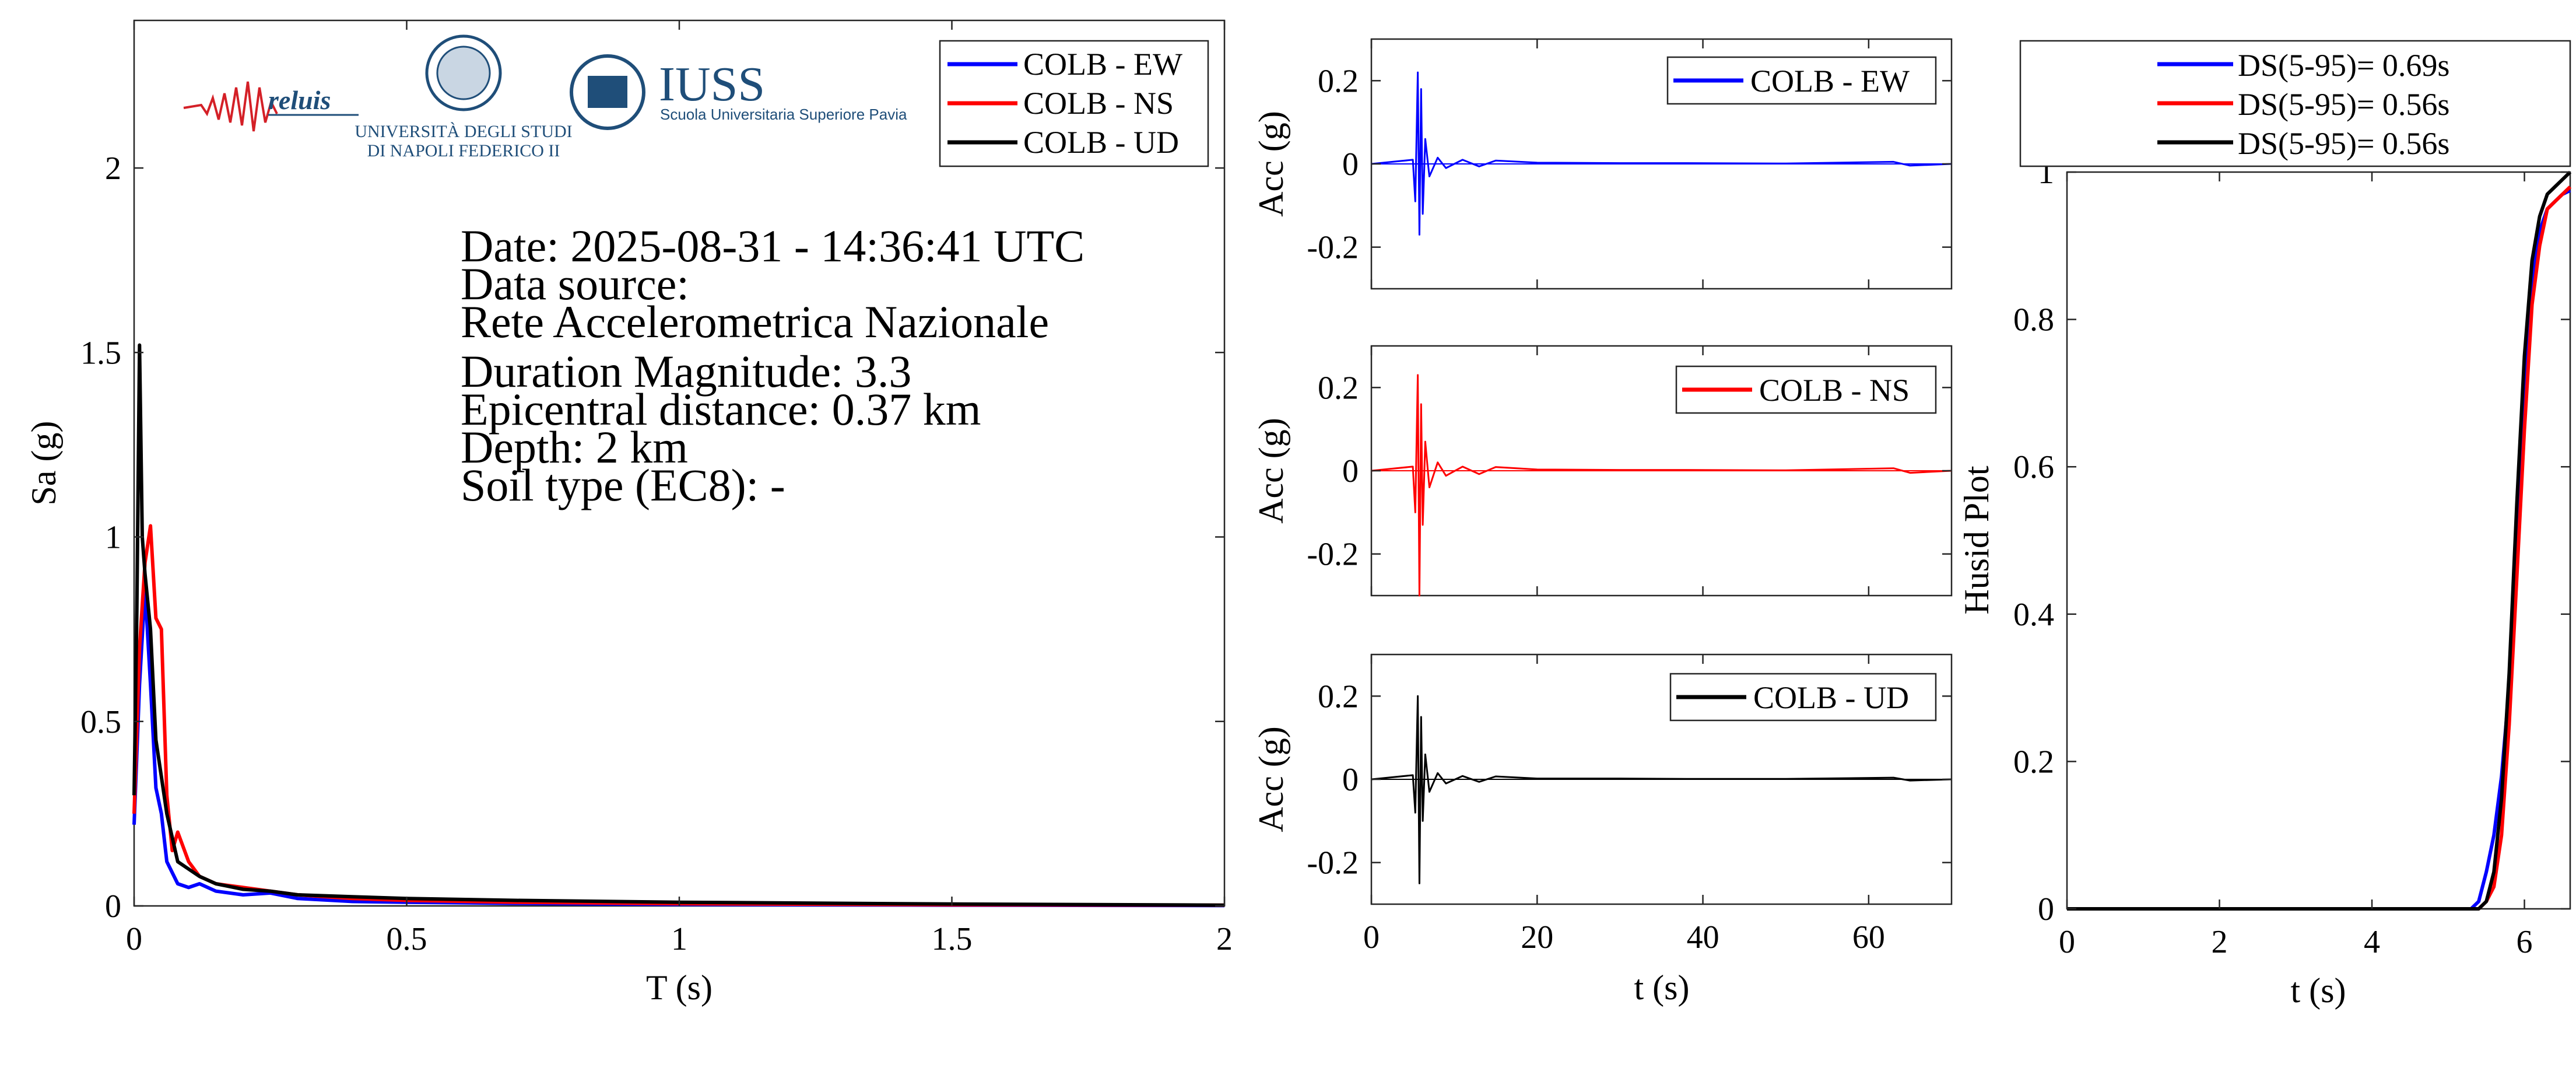  I want to click on acc-ud-xtick-label: 60, so click(1868, 937).